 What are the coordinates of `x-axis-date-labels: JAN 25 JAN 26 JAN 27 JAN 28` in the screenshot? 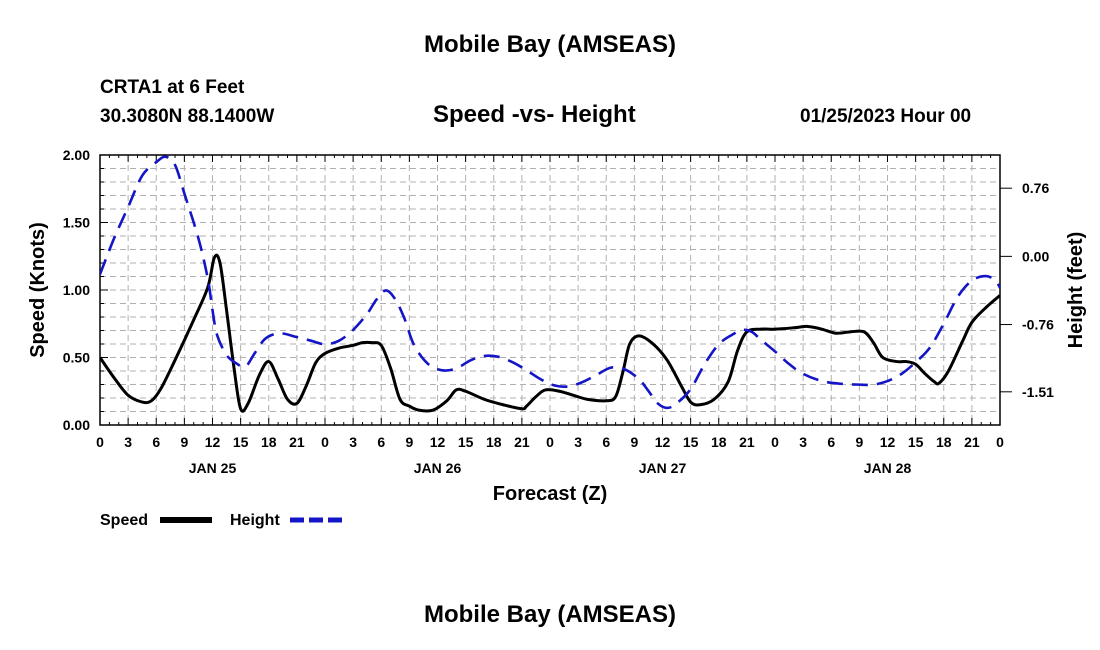 It's located at (550, 468).